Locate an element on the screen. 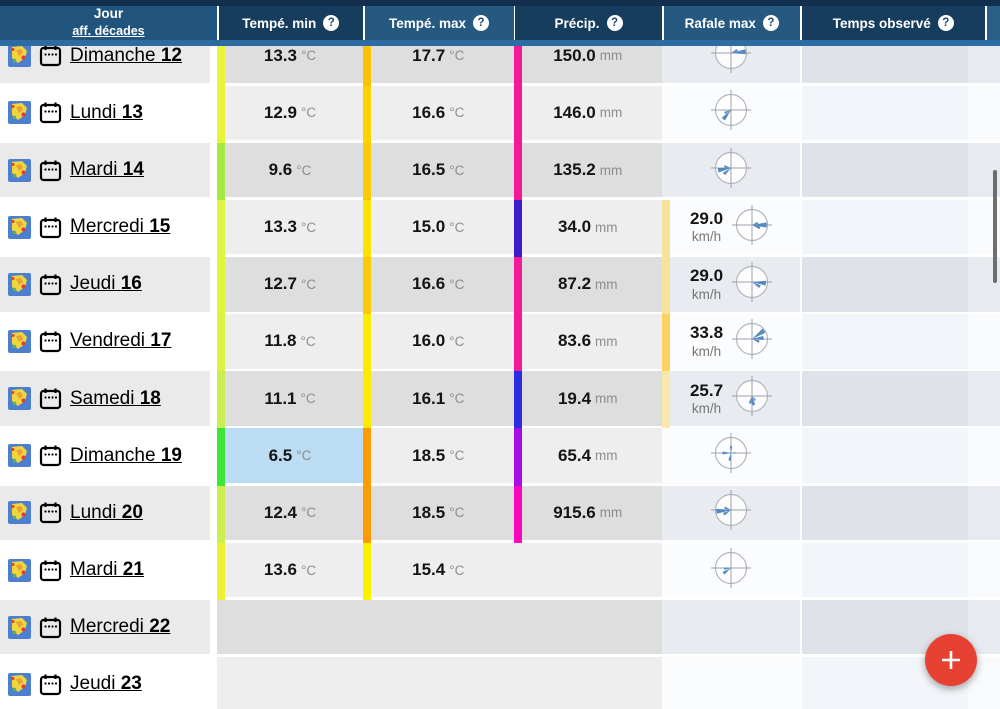 The image size is (1000, 709). column-header-rafale-max: Rafale max ? is located at coordinates (731, 23).